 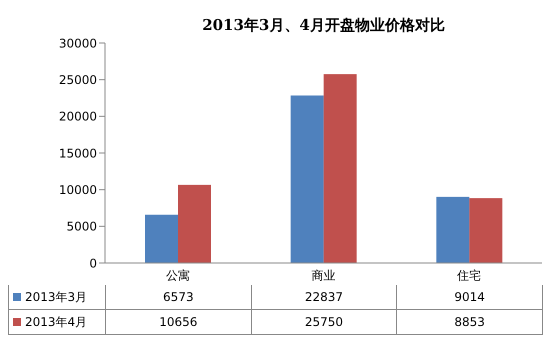 What do you see at coordinates (77, 79) in the screenshot?
I see `y-tick-label: 25000` at bounding box center [77, 79].